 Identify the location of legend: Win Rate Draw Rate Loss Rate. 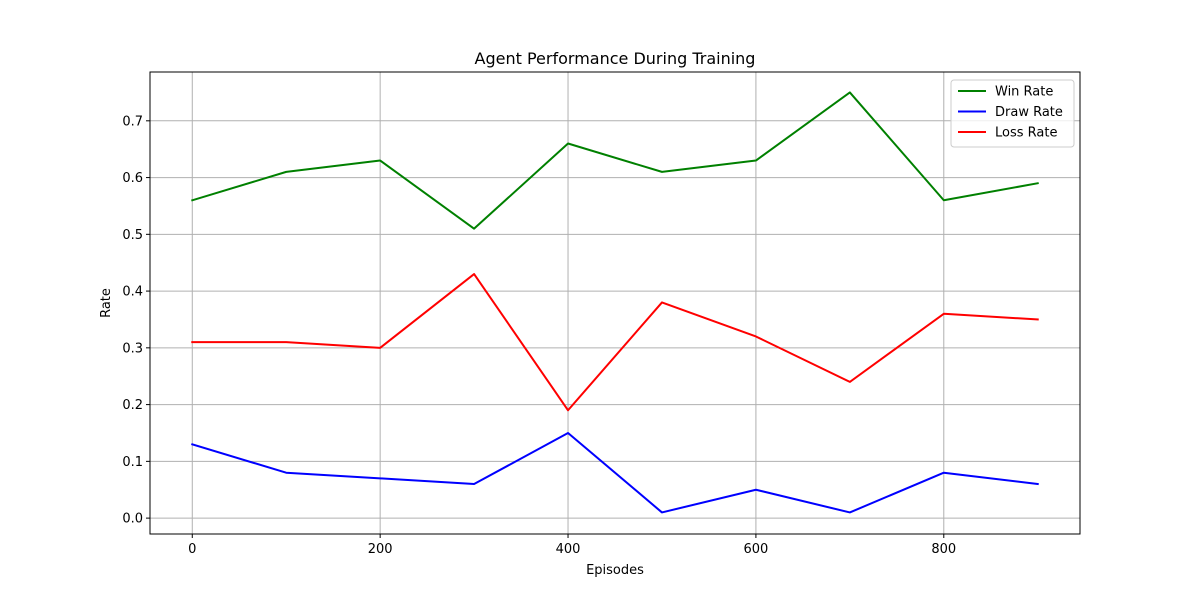
(1012, 113).